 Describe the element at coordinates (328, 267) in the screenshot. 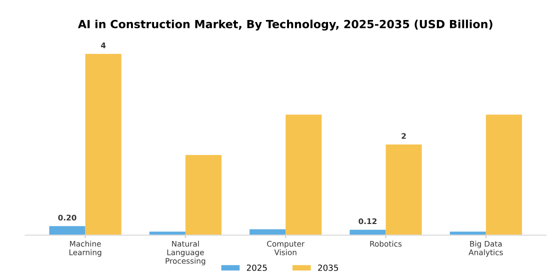

I see `legend-label: 2035` at that location.